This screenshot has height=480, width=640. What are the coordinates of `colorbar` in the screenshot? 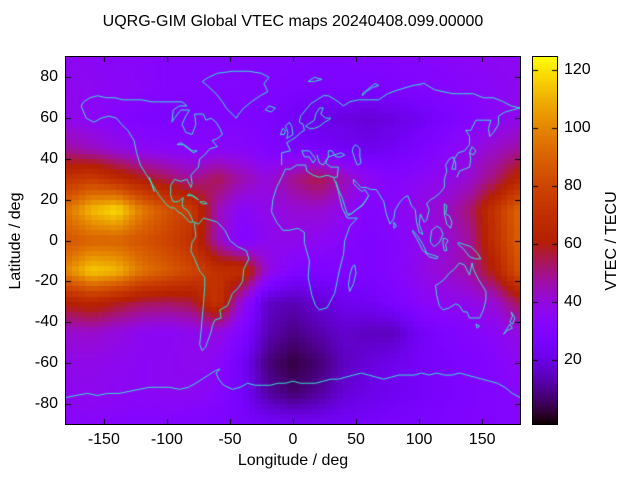 It's located at (545, 240).